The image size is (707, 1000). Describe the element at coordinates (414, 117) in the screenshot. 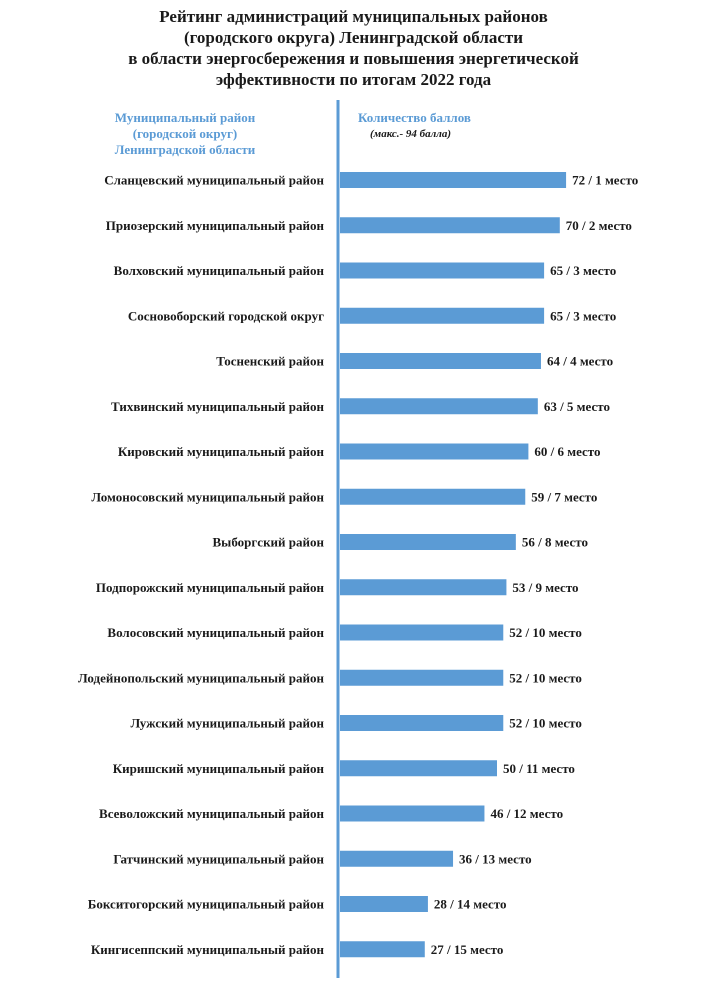

I see `value-header-label: Количество баллов` at that location.